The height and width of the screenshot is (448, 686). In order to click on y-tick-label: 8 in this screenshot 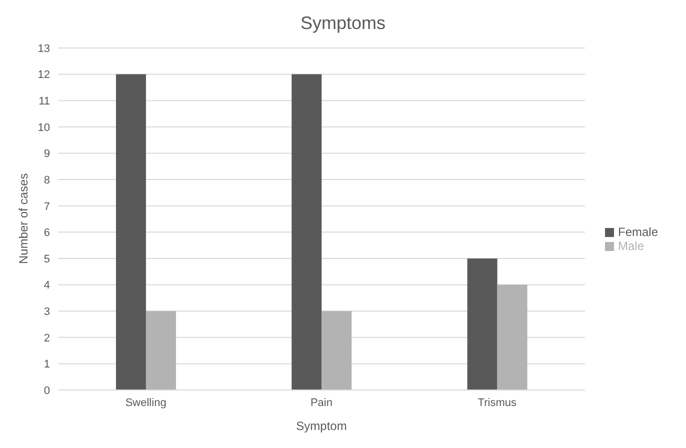, I will do `click(47, 180)`.